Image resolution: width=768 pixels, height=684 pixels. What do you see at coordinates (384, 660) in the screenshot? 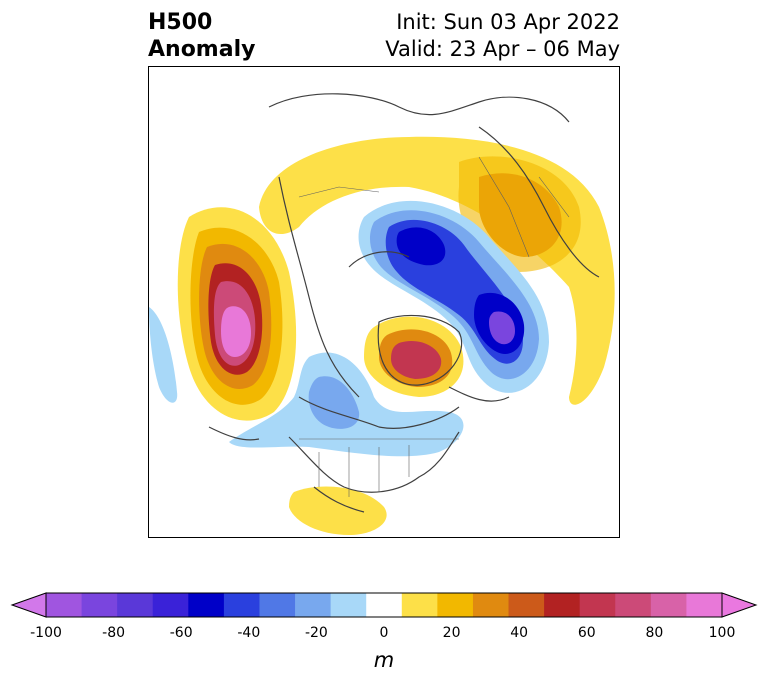
I see `colorbar-unit: m` at bounding box center [384, 660].